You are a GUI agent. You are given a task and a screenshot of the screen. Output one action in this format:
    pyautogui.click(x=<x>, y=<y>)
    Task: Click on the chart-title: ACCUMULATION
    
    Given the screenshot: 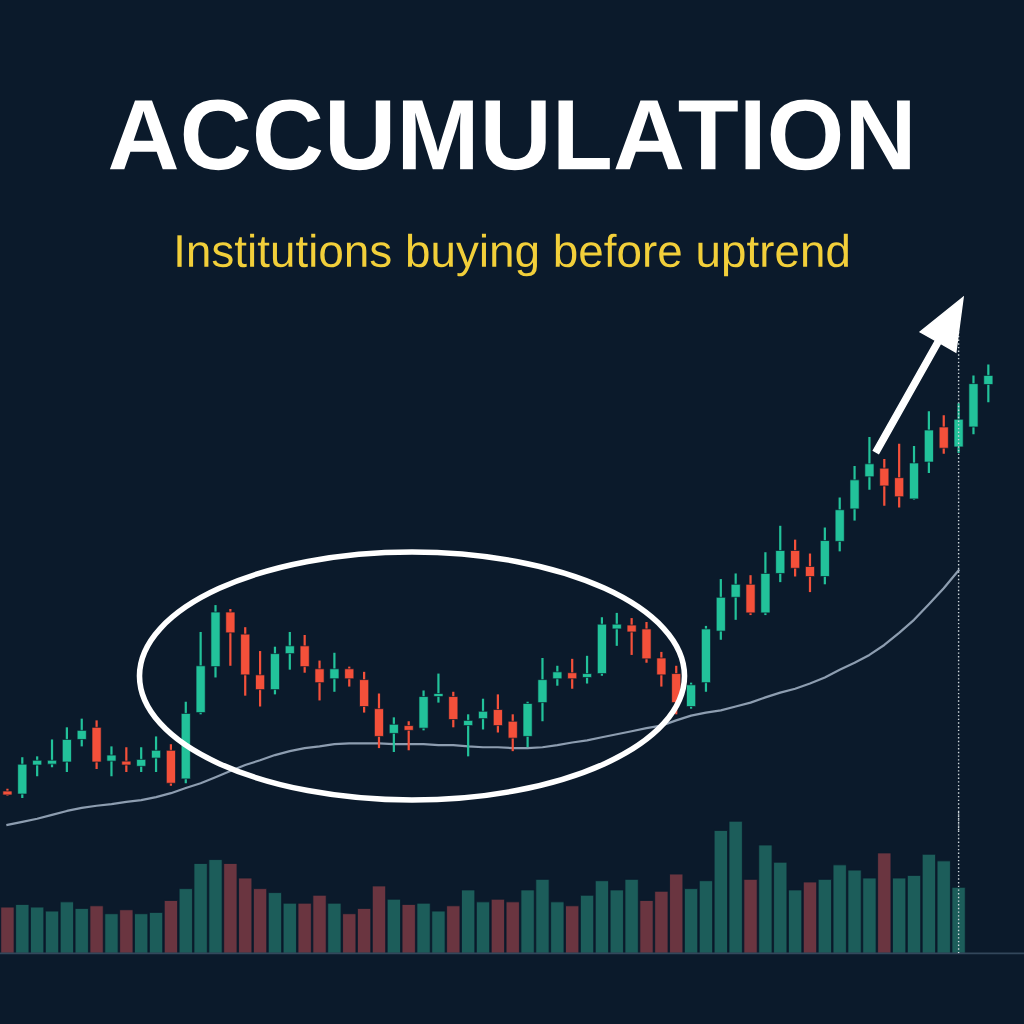 What is the action you would take?
    pyautogui.click(x=509, y=135)
    